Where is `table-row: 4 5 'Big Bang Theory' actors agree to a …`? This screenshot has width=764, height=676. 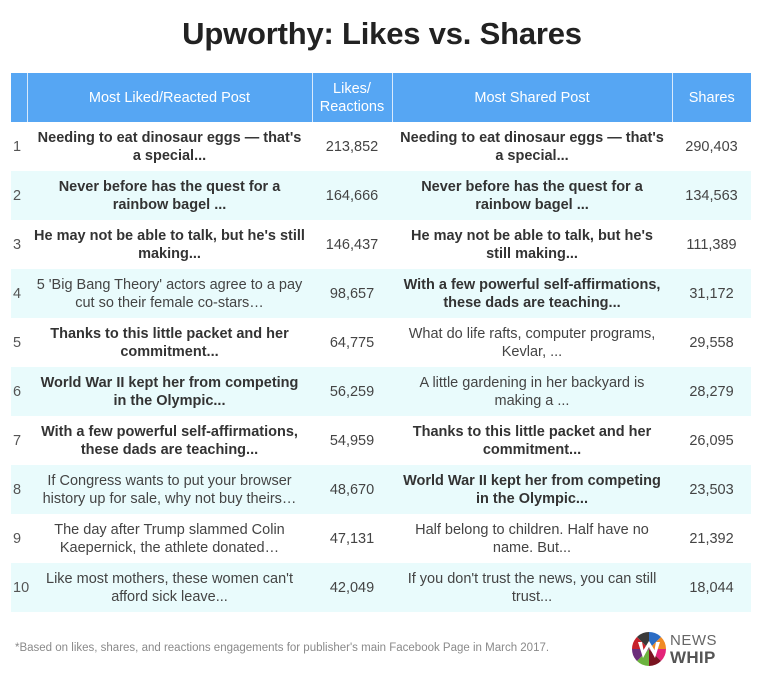
table-row: 4 5 'Big Bang Theory' actors agree to a … is located at coordinates (381, 293).